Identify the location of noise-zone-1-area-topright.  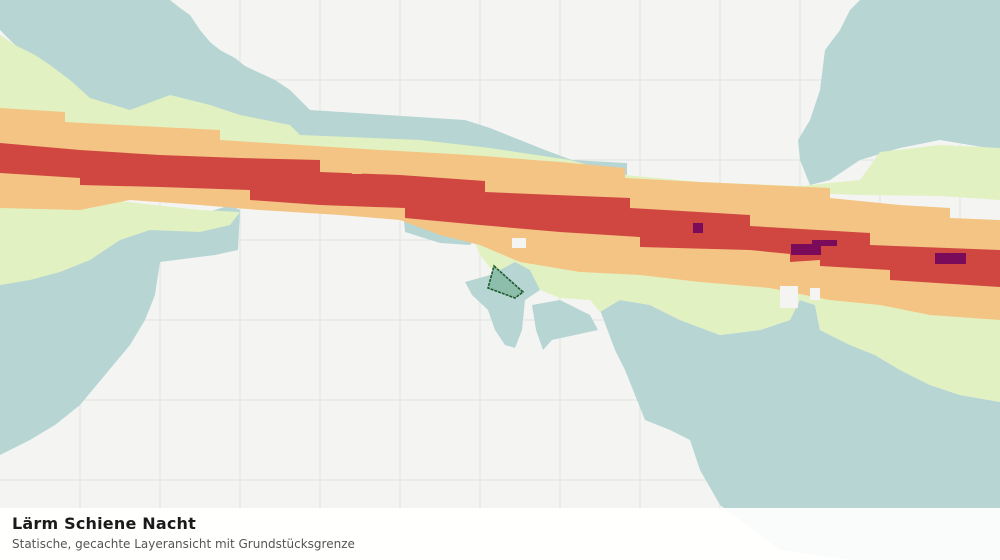
(899, 92).